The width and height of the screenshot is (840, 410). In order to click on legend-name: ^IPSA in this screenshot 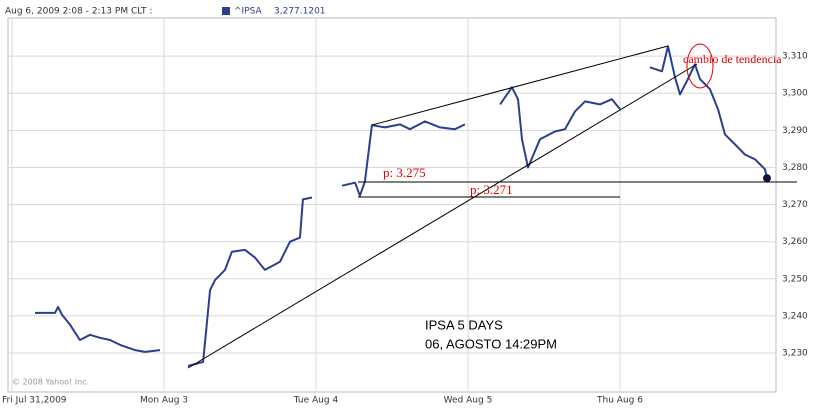, I will do `click(248, 12)`.